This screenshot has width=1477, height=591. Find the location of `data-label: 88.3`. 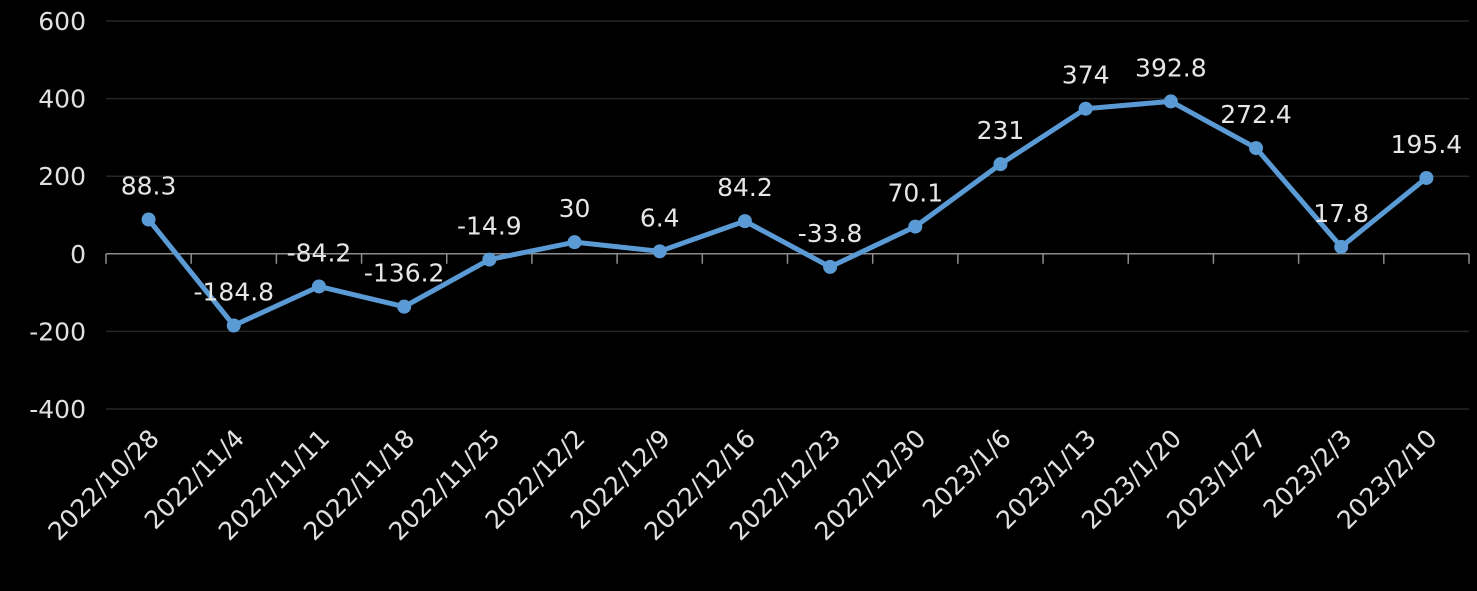

data-label: 88.3 is located at coordinates (149, 186).